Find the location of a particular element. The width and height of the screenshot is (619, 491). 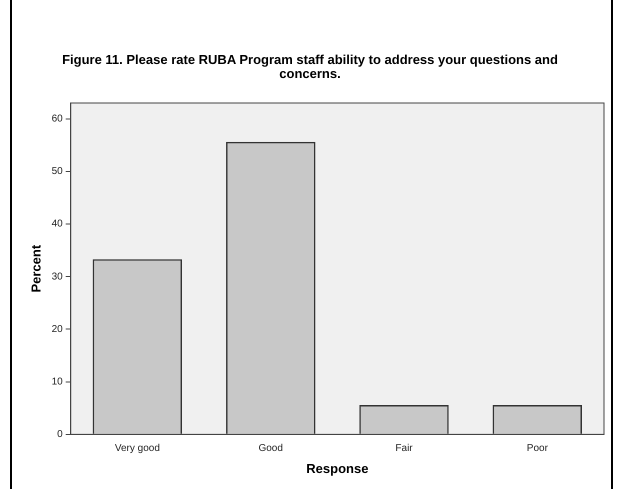

x-tick-label: Very good is located at coordinates (137, 448).